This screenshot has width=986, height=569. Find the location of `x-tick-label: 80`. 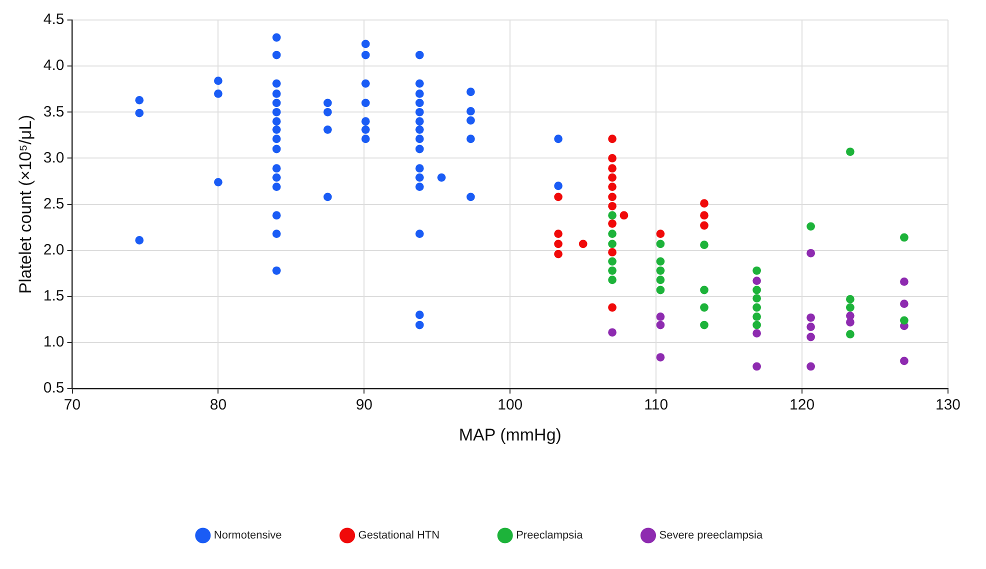

x-tick-label: 80 is located at coordinates (218, 405).